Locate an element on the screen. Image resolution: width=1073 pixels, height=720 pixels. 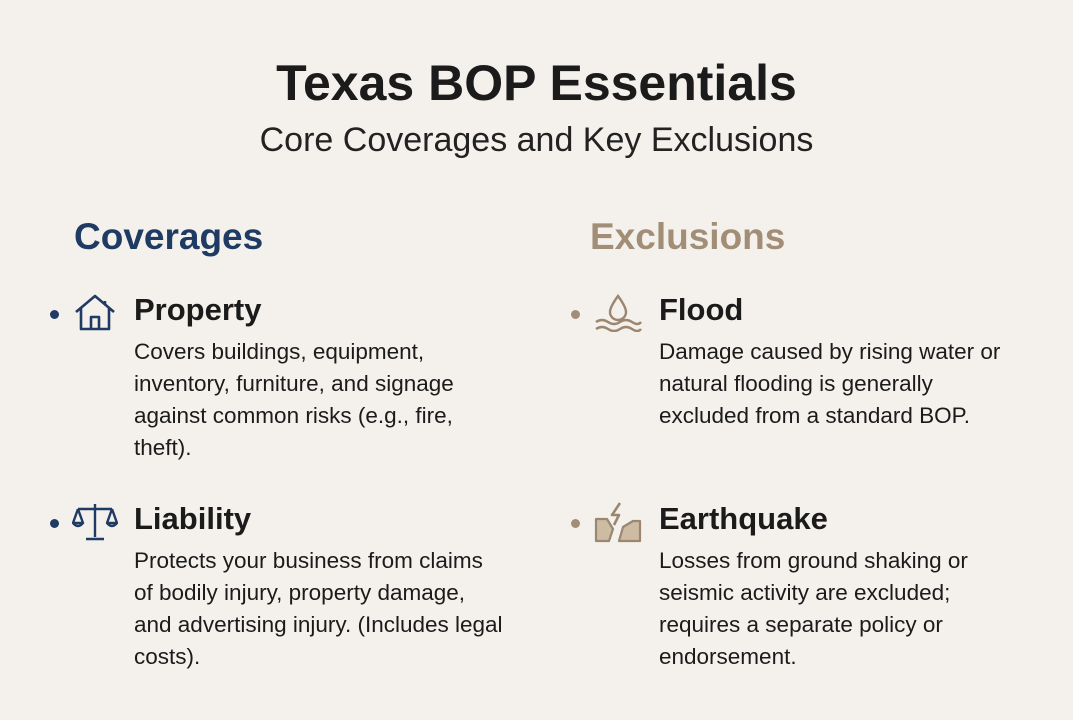
scales-icon is located at coordinates (95, 522).